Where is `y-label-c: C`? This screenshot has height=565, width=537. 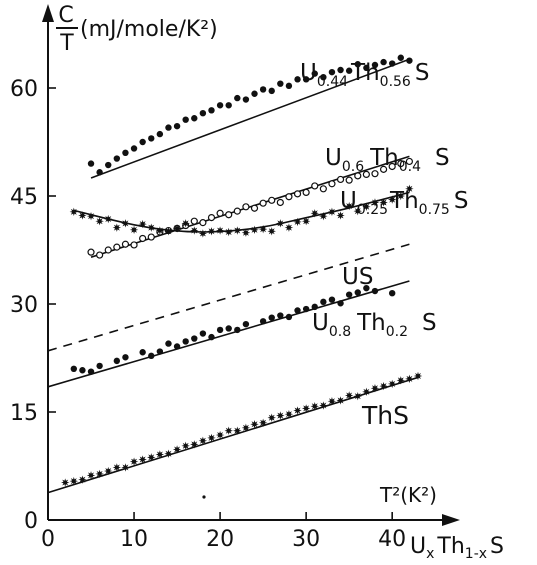
y-label-c: C is located at coordinates (65, 15).